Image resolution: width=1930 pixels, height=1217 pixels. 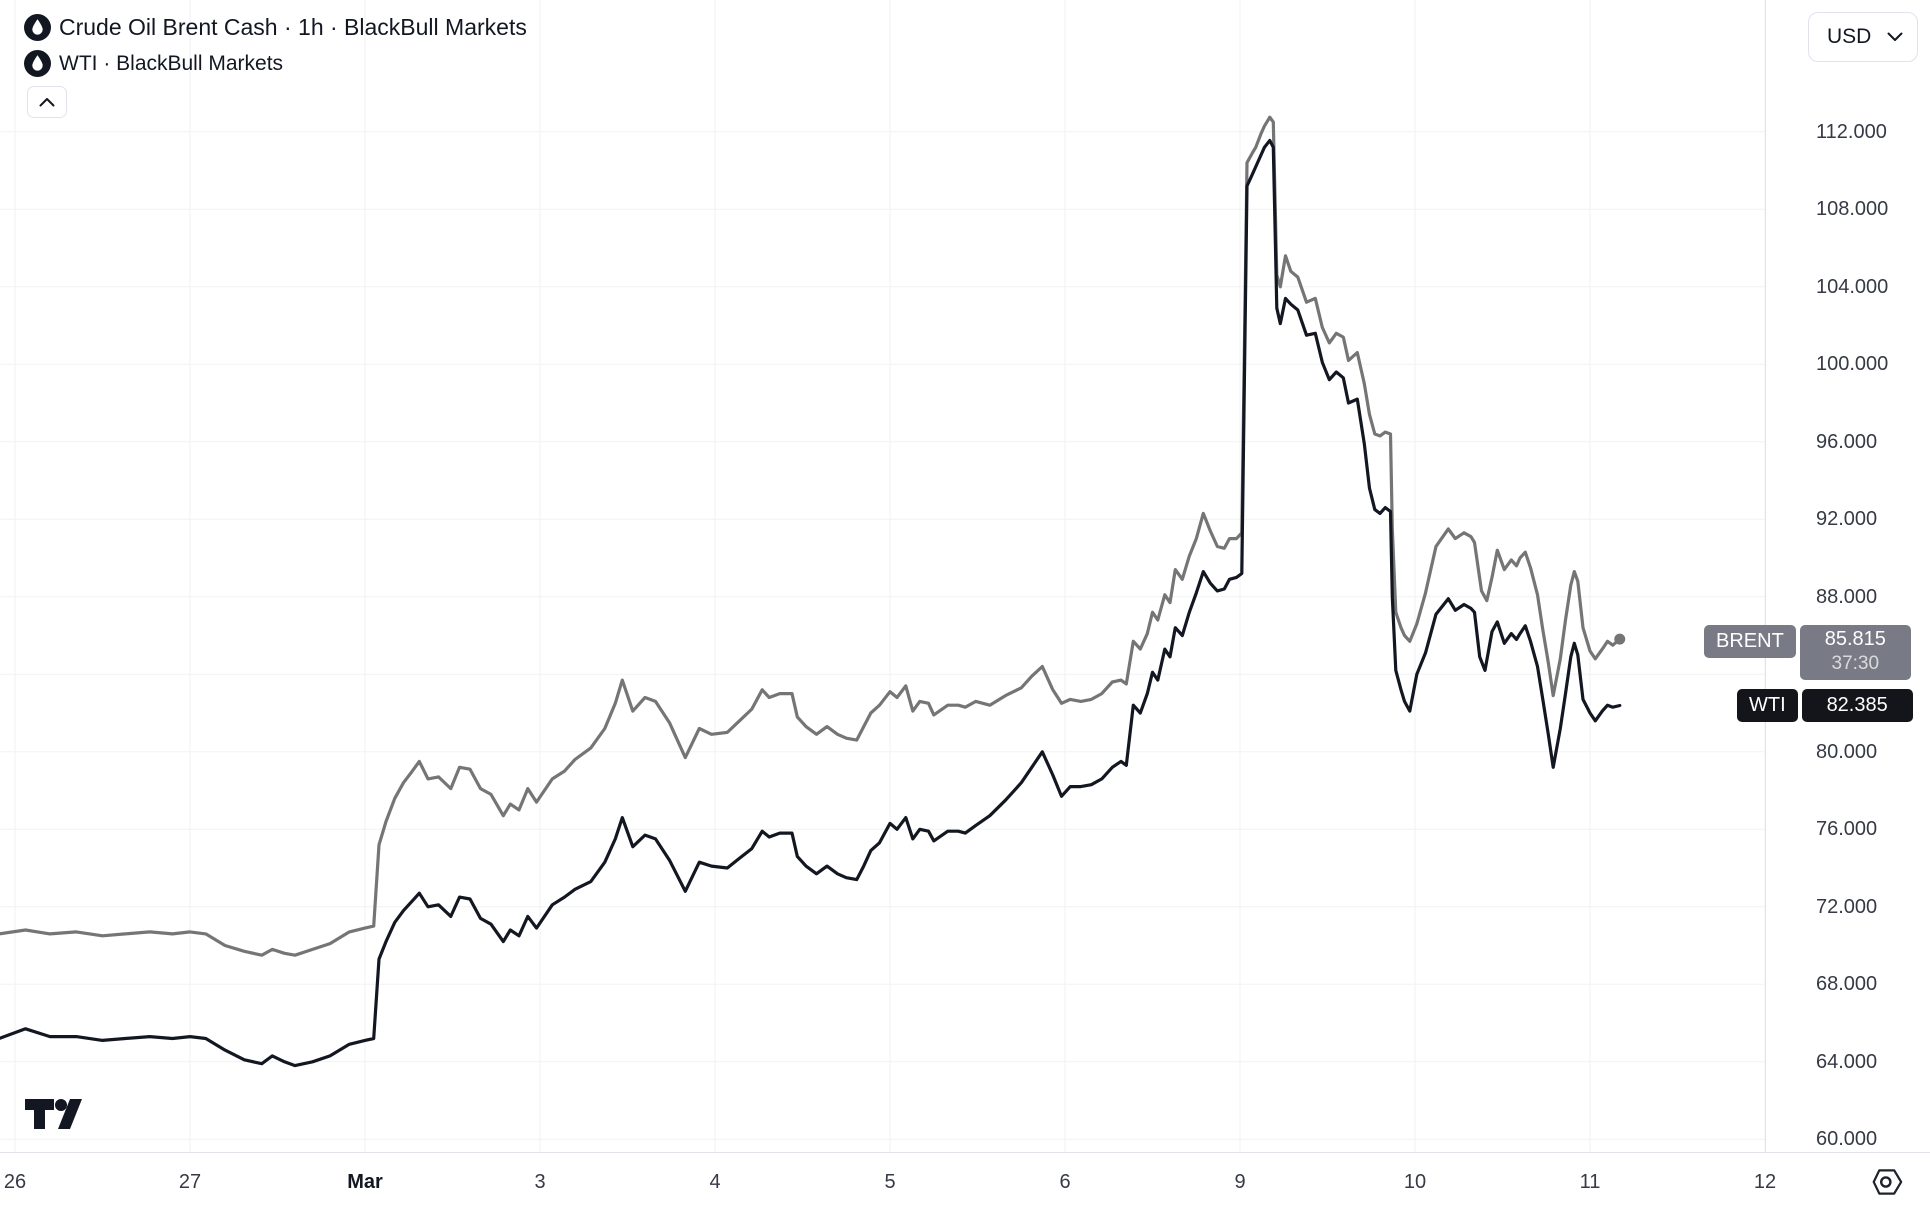 What do you see at coordinates (1765, 1182) in the screenshot?
I see `time-tick-label: 12` at bounding box center [1765, 1182].